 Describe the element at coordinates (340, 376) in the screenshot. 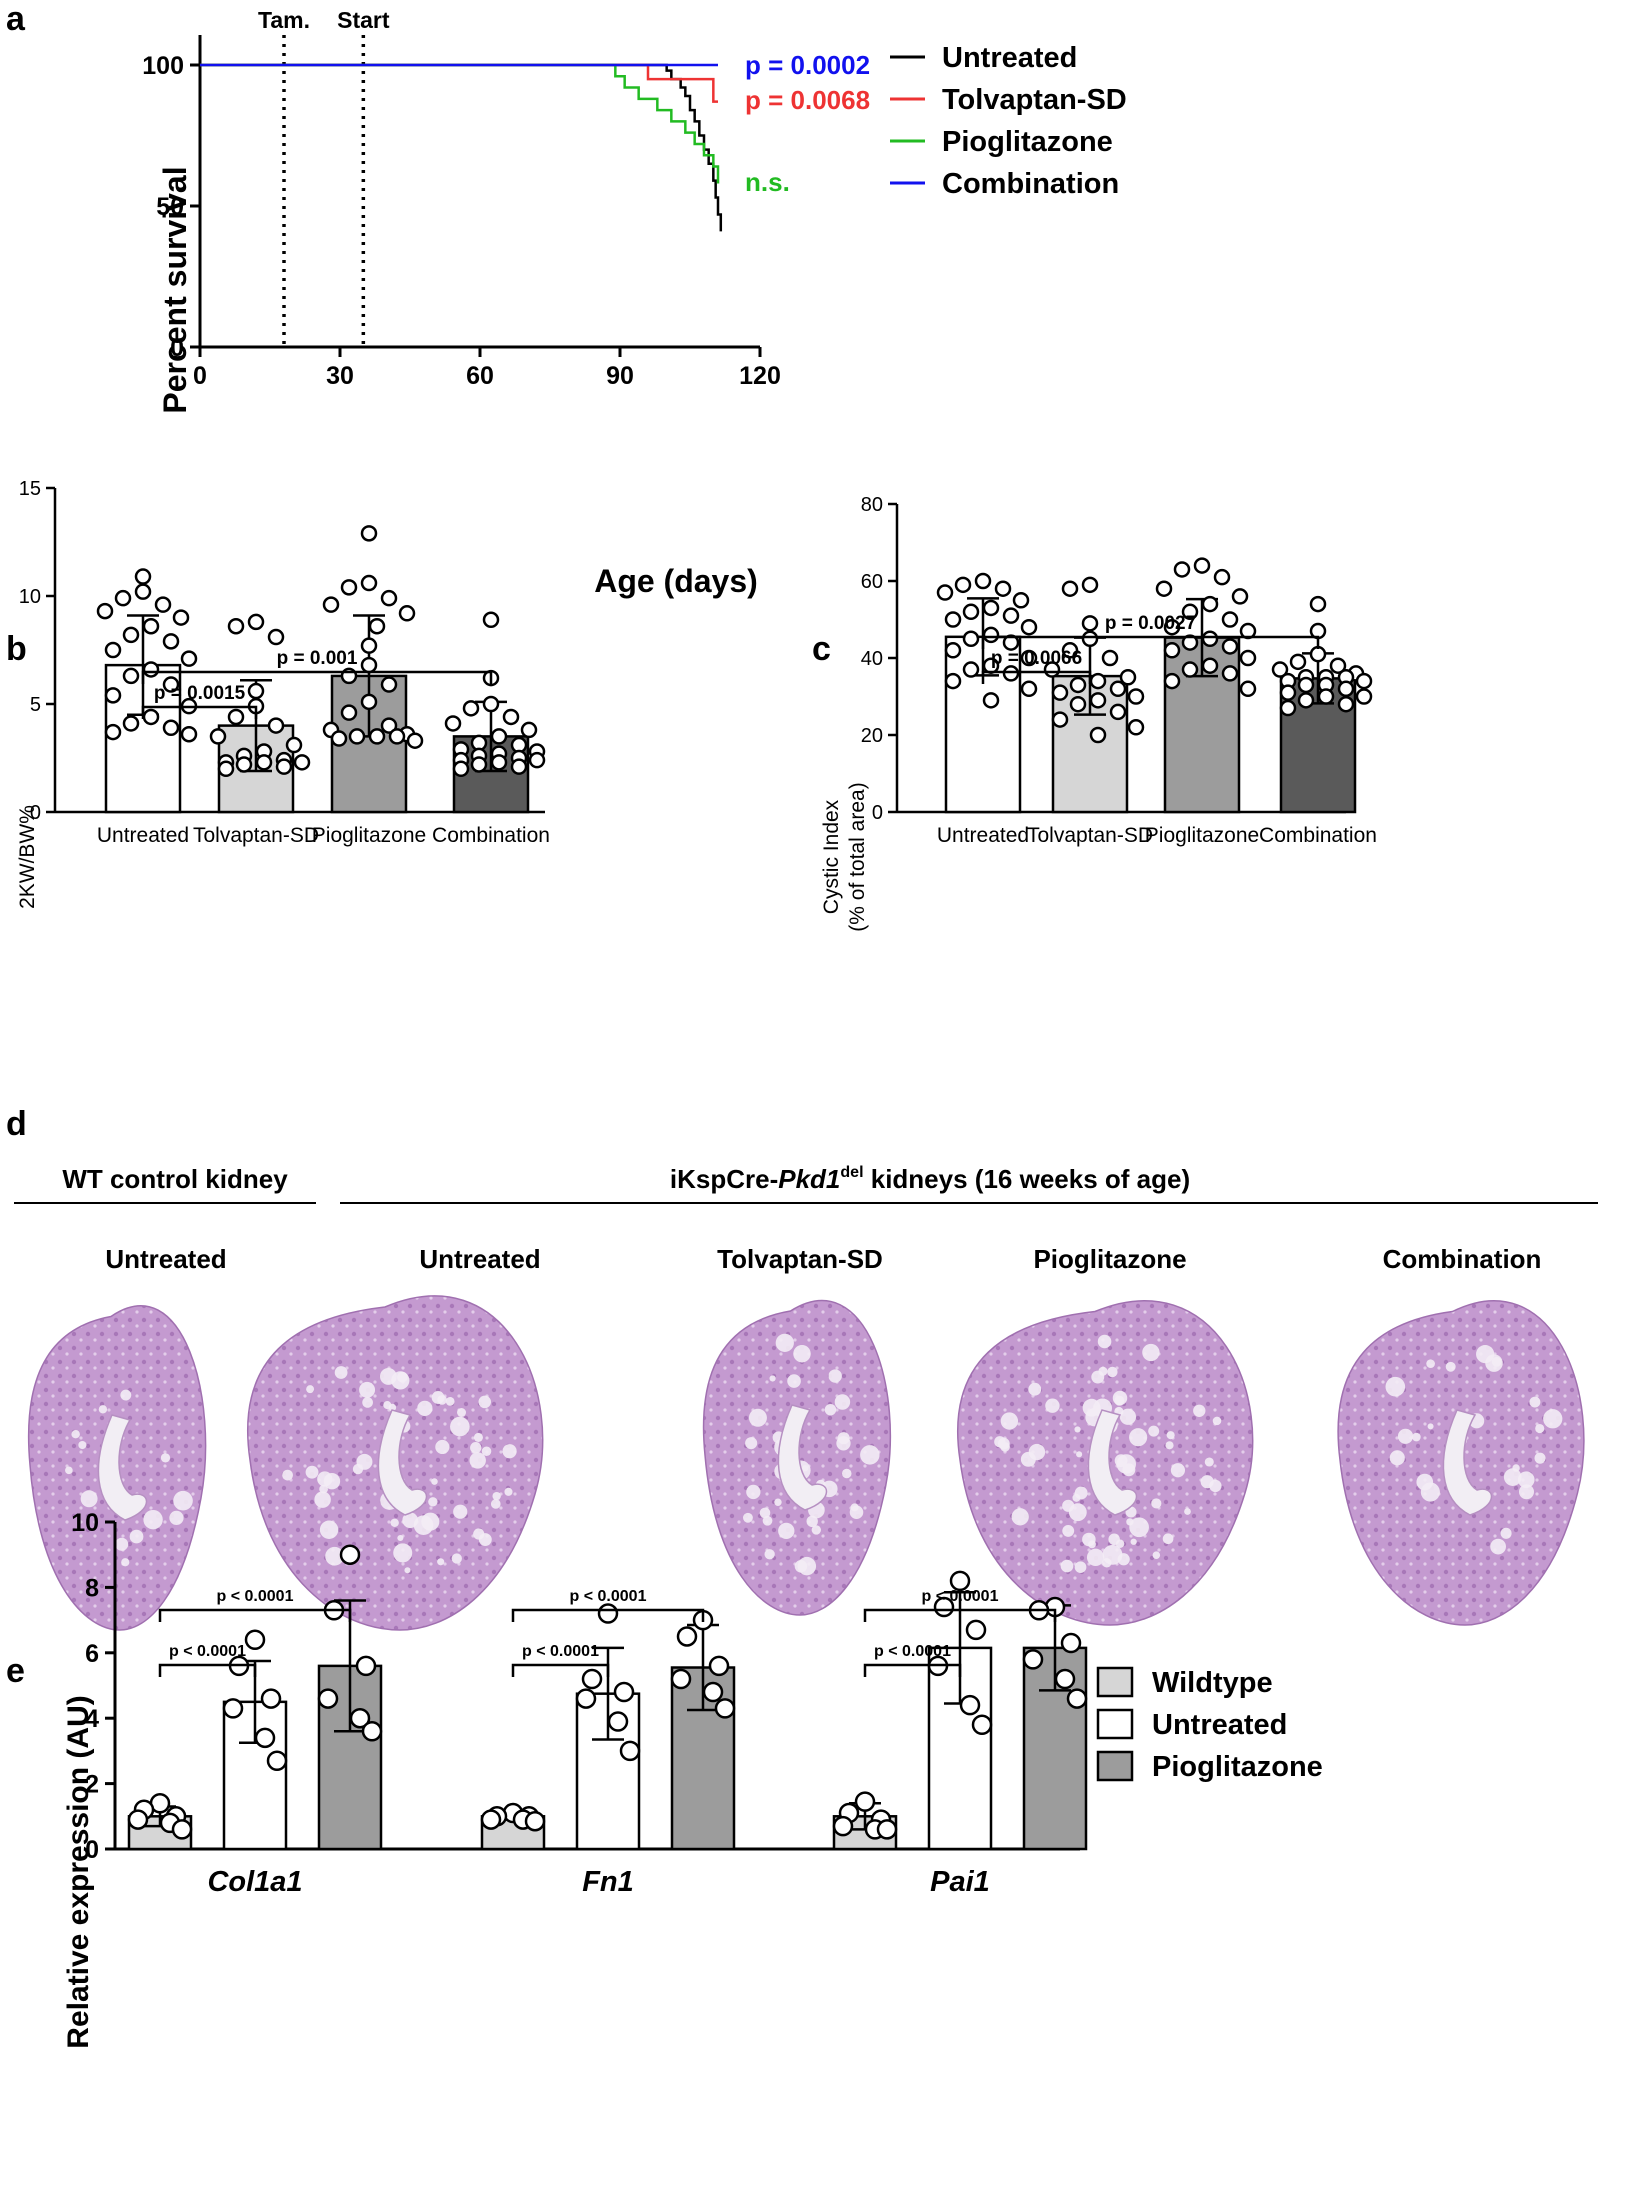

I see `survival-x-tick-label: 30` at that location.